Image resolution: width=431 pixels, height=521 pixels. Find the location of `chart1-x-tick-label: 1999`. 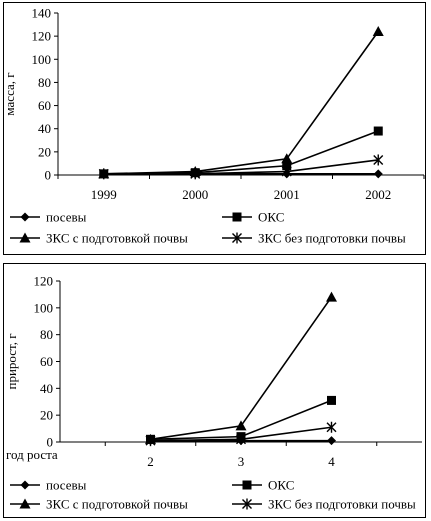

chart1-x-tick-label: 1999 is located at coordinates (104, 194).